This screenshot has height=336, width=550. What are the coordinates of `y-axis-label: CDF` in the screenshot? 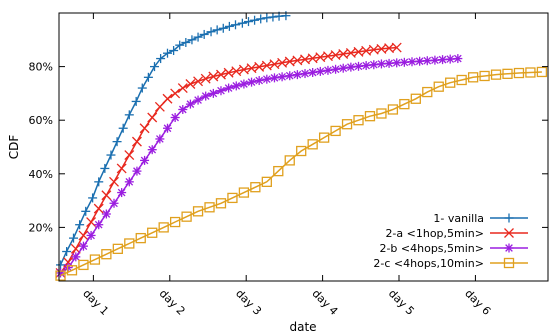 It's located at (14, 147).